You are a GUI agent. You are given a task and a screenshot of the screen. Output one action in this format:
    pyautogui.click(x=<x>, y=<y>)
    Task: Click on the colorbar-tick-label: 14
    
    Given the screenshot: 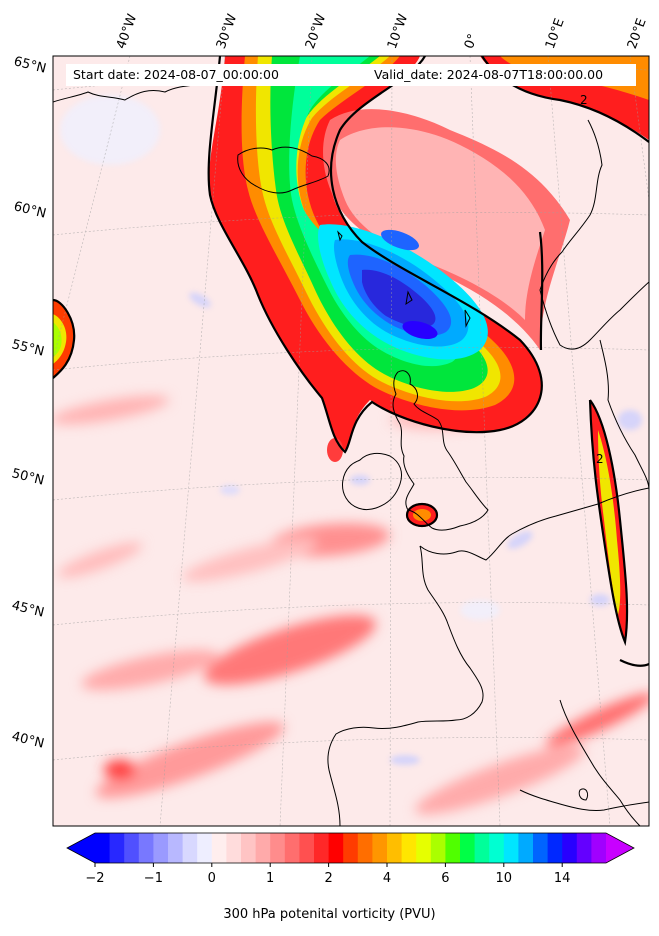 What is the action you would take?
    pyautogui.click(x=562, y=878)
    